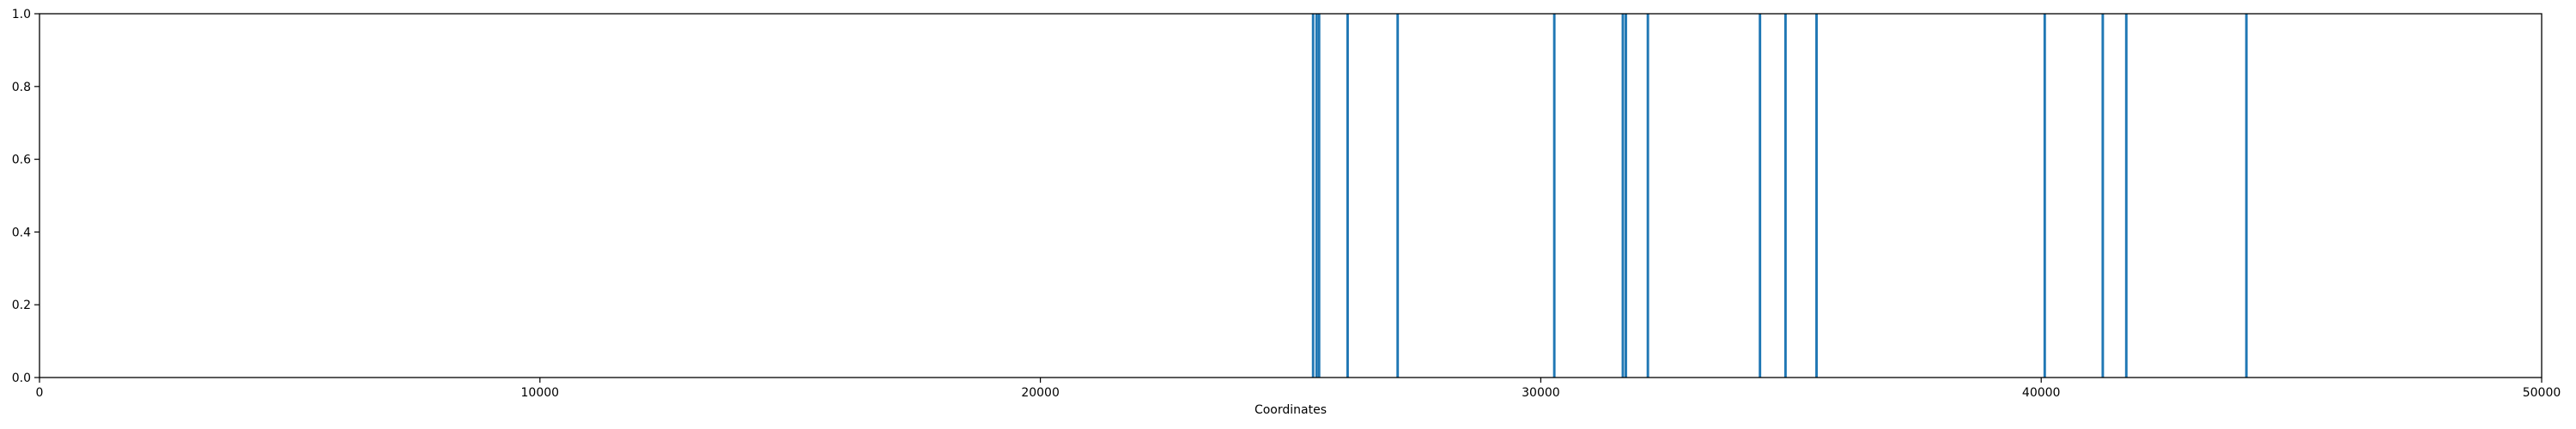 The width and height of the screenshot is (2576, 429). I want to click on x-axis: 0 10000 20000 30000 40000 50000, so click(1298, 389).